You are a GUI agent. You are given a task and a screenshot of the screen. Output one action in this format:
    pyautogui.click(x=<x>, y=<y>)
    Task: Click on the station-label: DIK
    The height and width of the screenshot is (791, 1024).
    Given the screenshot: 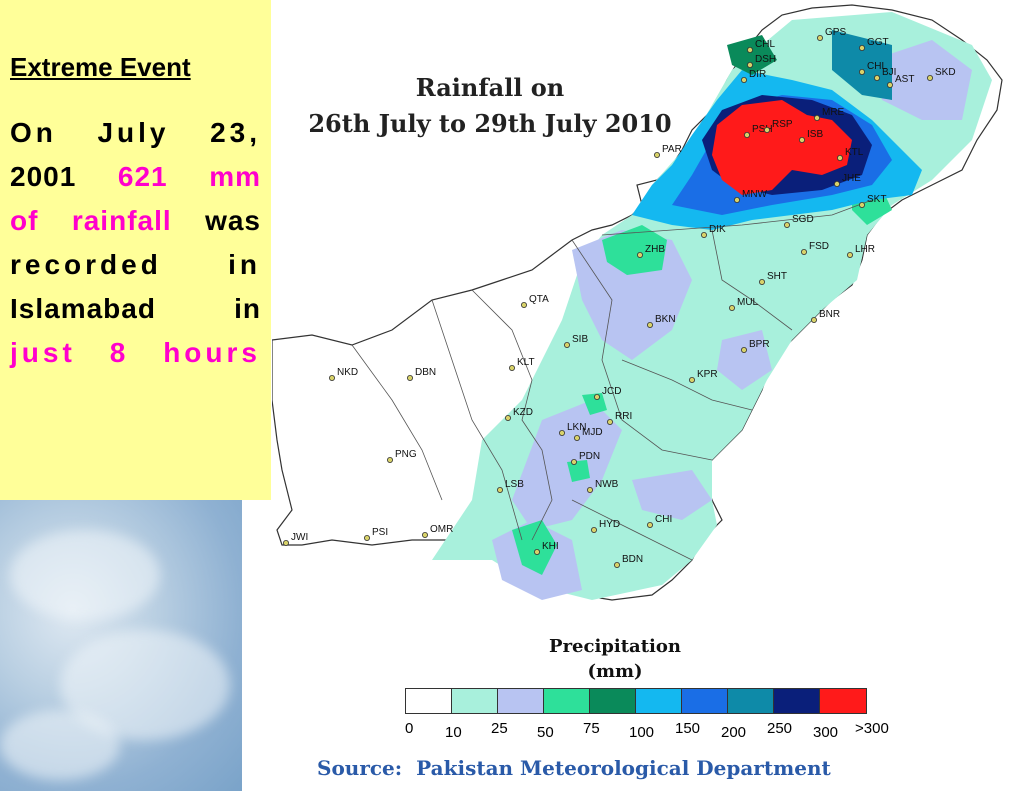 What is the action you would take?
    pyautogui.click(x=717, y=229)
    